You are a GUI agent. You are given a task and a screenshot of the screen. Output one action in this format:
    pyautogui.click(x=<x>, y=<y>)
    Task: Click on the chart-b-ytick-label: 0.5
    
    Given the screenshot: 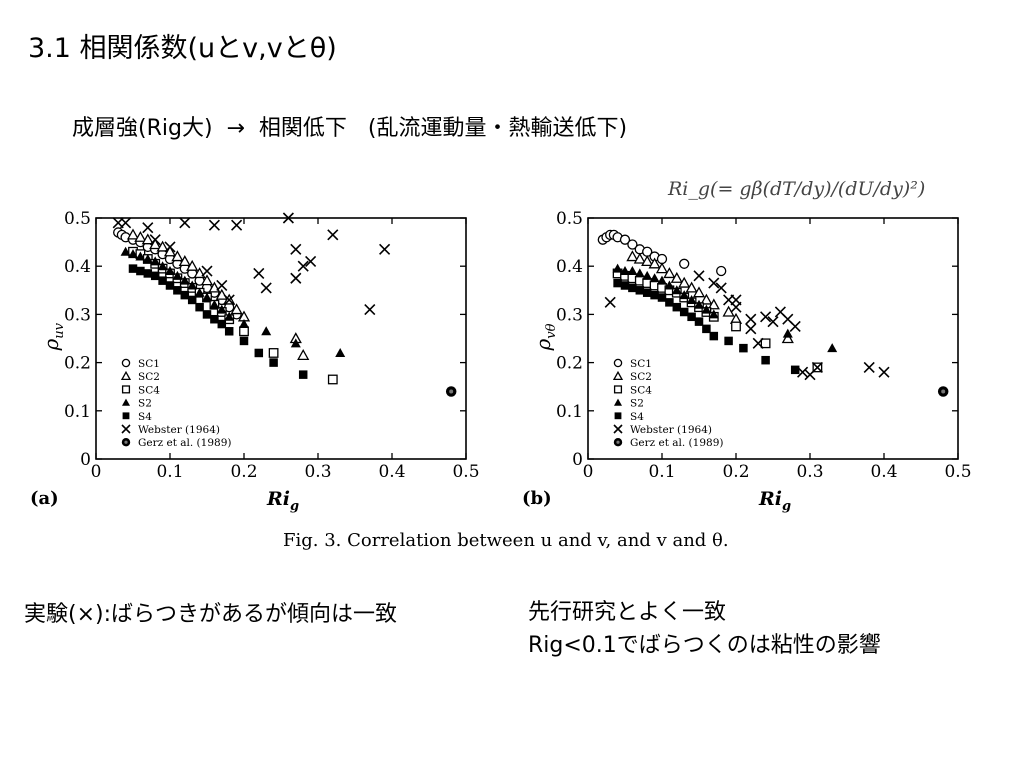 What is the action you would take?
    pyautogui.click(x=569, y=219)
    